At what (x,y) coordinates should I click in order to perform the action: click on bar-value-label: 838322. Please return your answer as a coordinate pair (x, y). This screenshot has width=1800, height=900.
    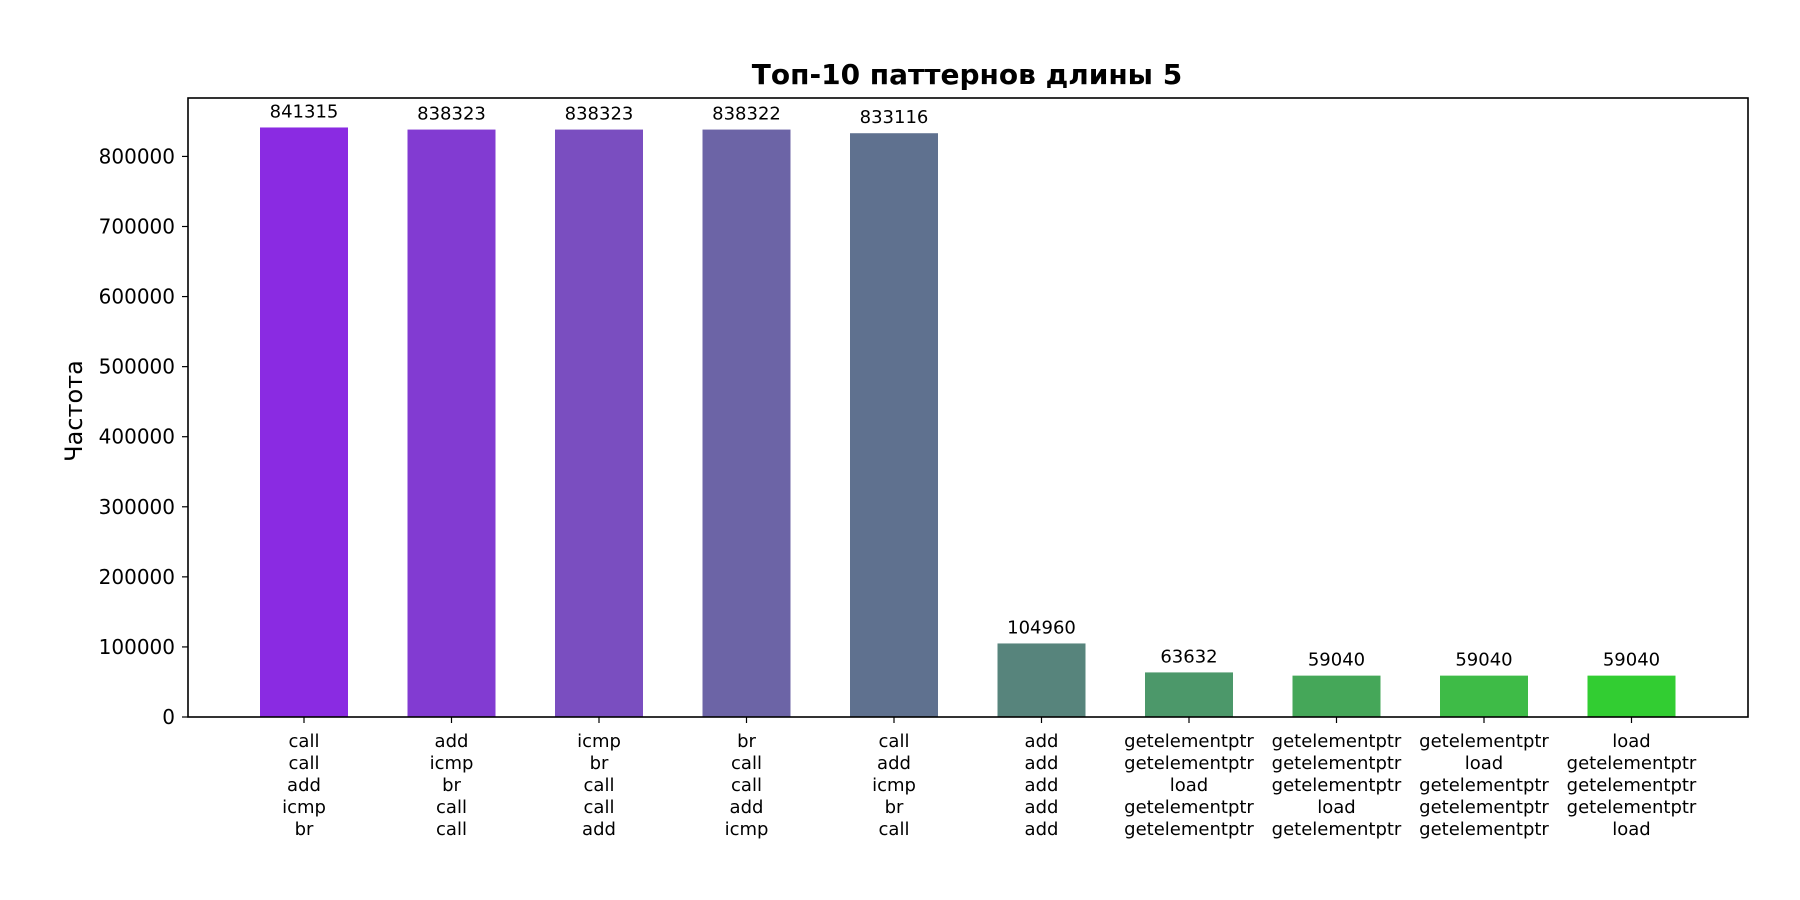
    Looking at the image, I should click on (746, 114).